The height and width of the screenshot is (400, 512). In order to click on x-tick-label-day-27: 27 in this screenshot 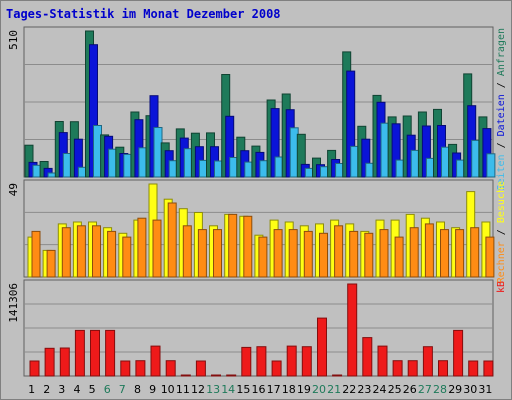, I will do `click(425, 389)`.